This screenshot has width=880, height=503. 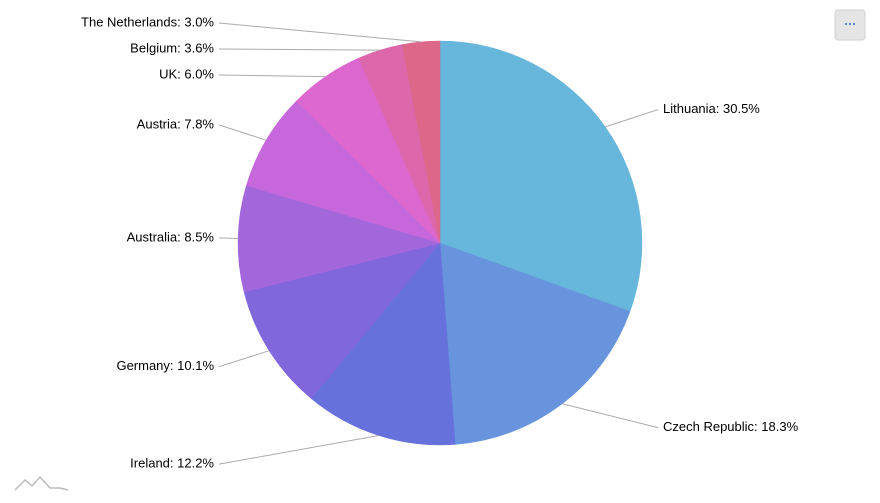 I want to click on slice-label: Australia: 8.5%, so click(x=171, y=236).